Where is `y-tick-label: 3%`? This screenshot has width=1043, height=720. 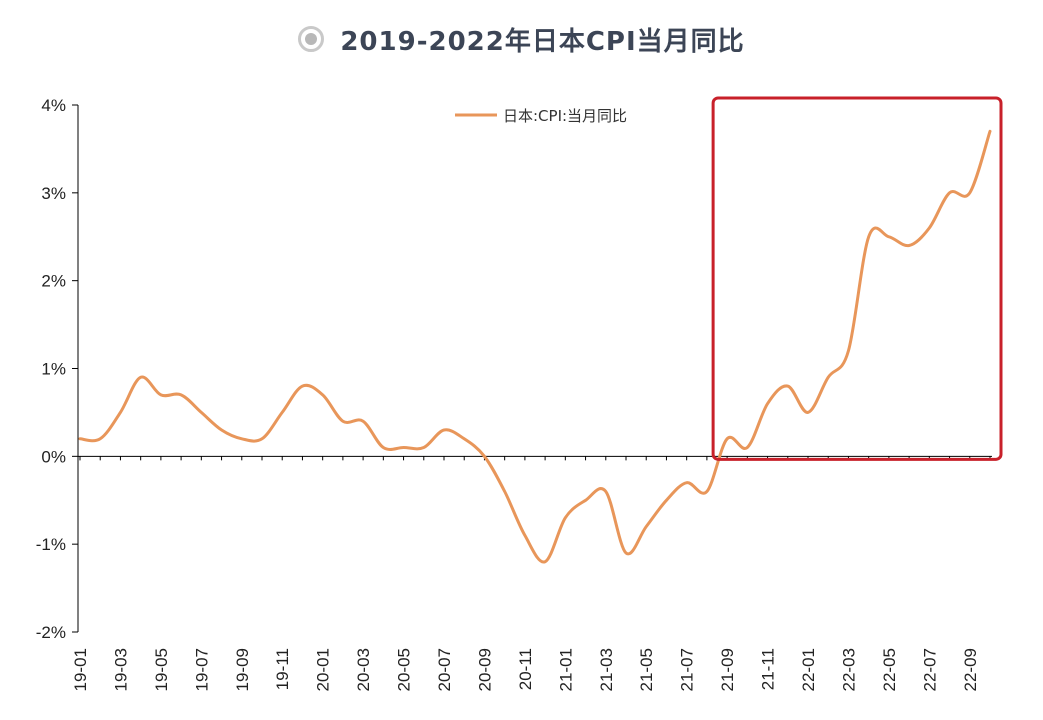
y-tick-label: 3% is located at coordinates (53, 193).